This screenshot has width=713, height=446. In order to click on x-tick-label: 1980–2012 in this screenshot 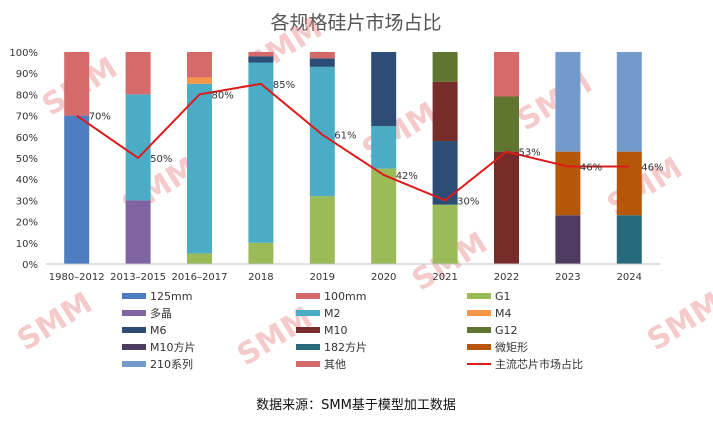, I will do `click(77, 277)`.